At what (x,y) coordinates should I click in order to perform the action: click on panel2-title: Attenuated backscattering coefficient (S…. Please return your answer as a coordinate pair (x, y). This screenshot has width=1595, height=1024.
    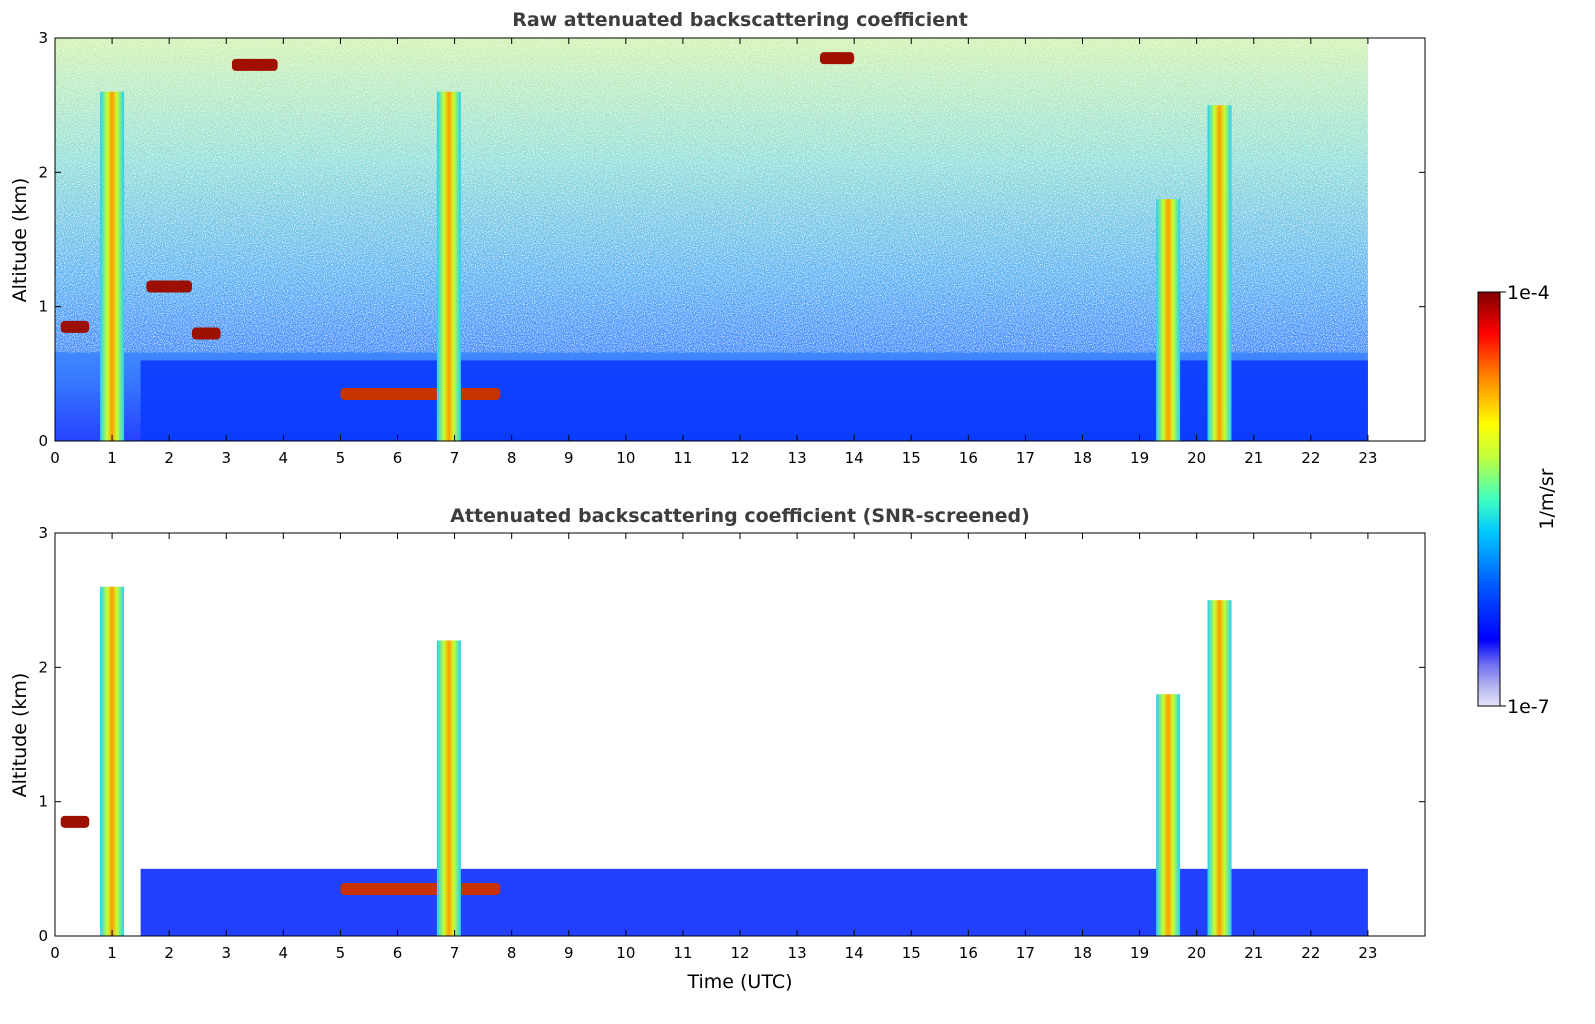
    Looking at the image, I should click on (740, 516).